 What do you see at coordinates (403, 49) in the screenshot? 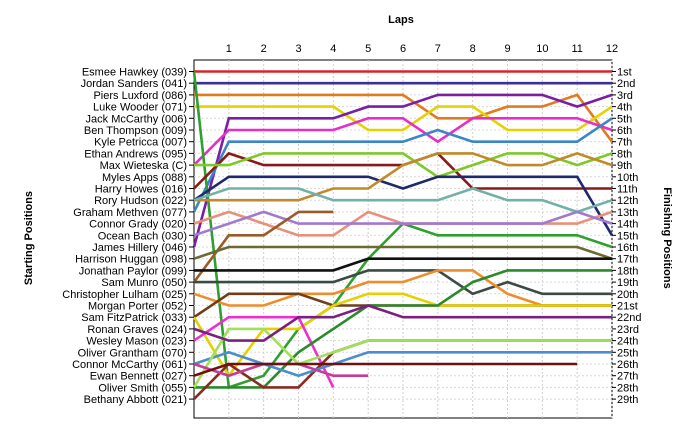
I see `x-tick-label: 6` at bounding box center [403, 49].